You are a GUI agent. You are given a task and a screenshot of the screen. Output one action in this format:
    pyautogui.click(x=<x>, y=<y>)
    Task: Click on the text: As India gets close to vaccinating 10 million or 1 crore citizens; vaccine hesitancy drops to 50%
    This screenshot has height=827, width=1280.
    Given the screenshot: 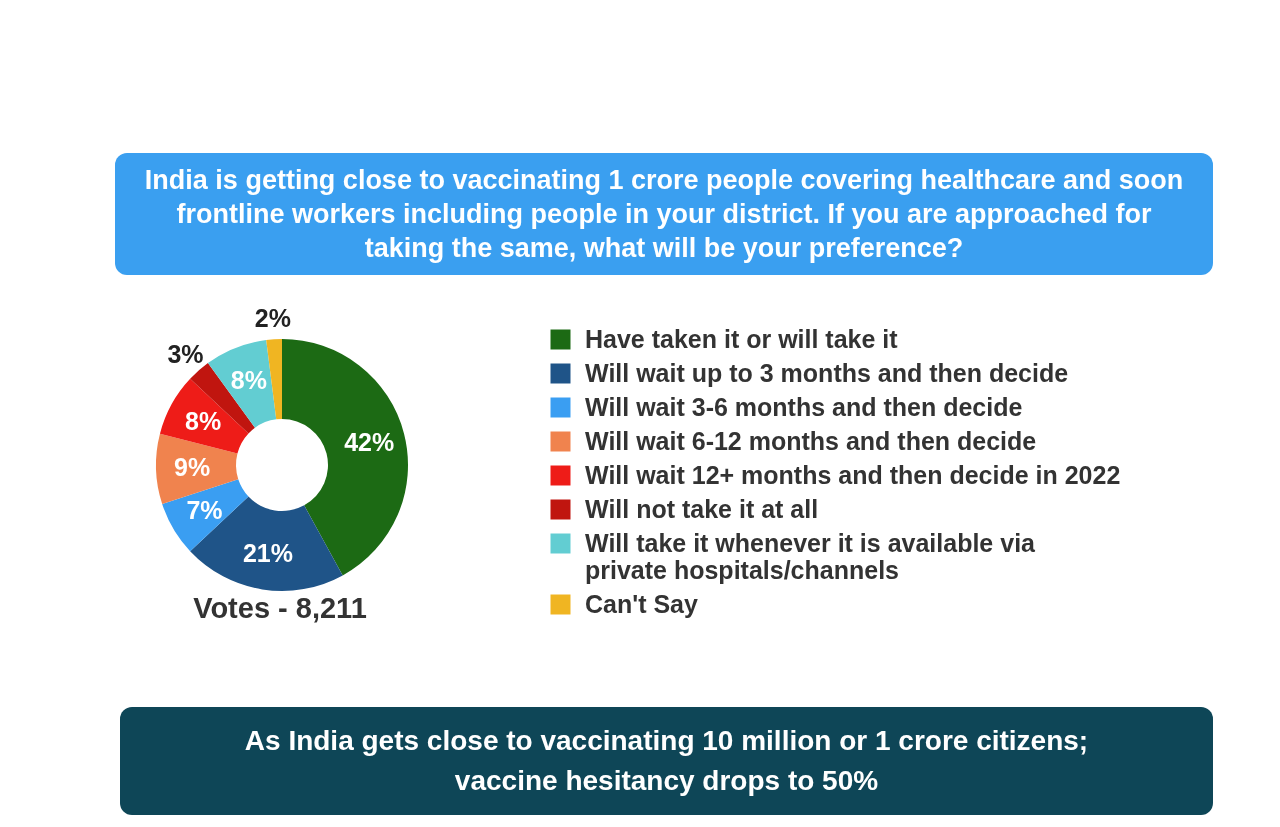 What is the action you would take?
    pyautogui.click(x=666, y=761)
    